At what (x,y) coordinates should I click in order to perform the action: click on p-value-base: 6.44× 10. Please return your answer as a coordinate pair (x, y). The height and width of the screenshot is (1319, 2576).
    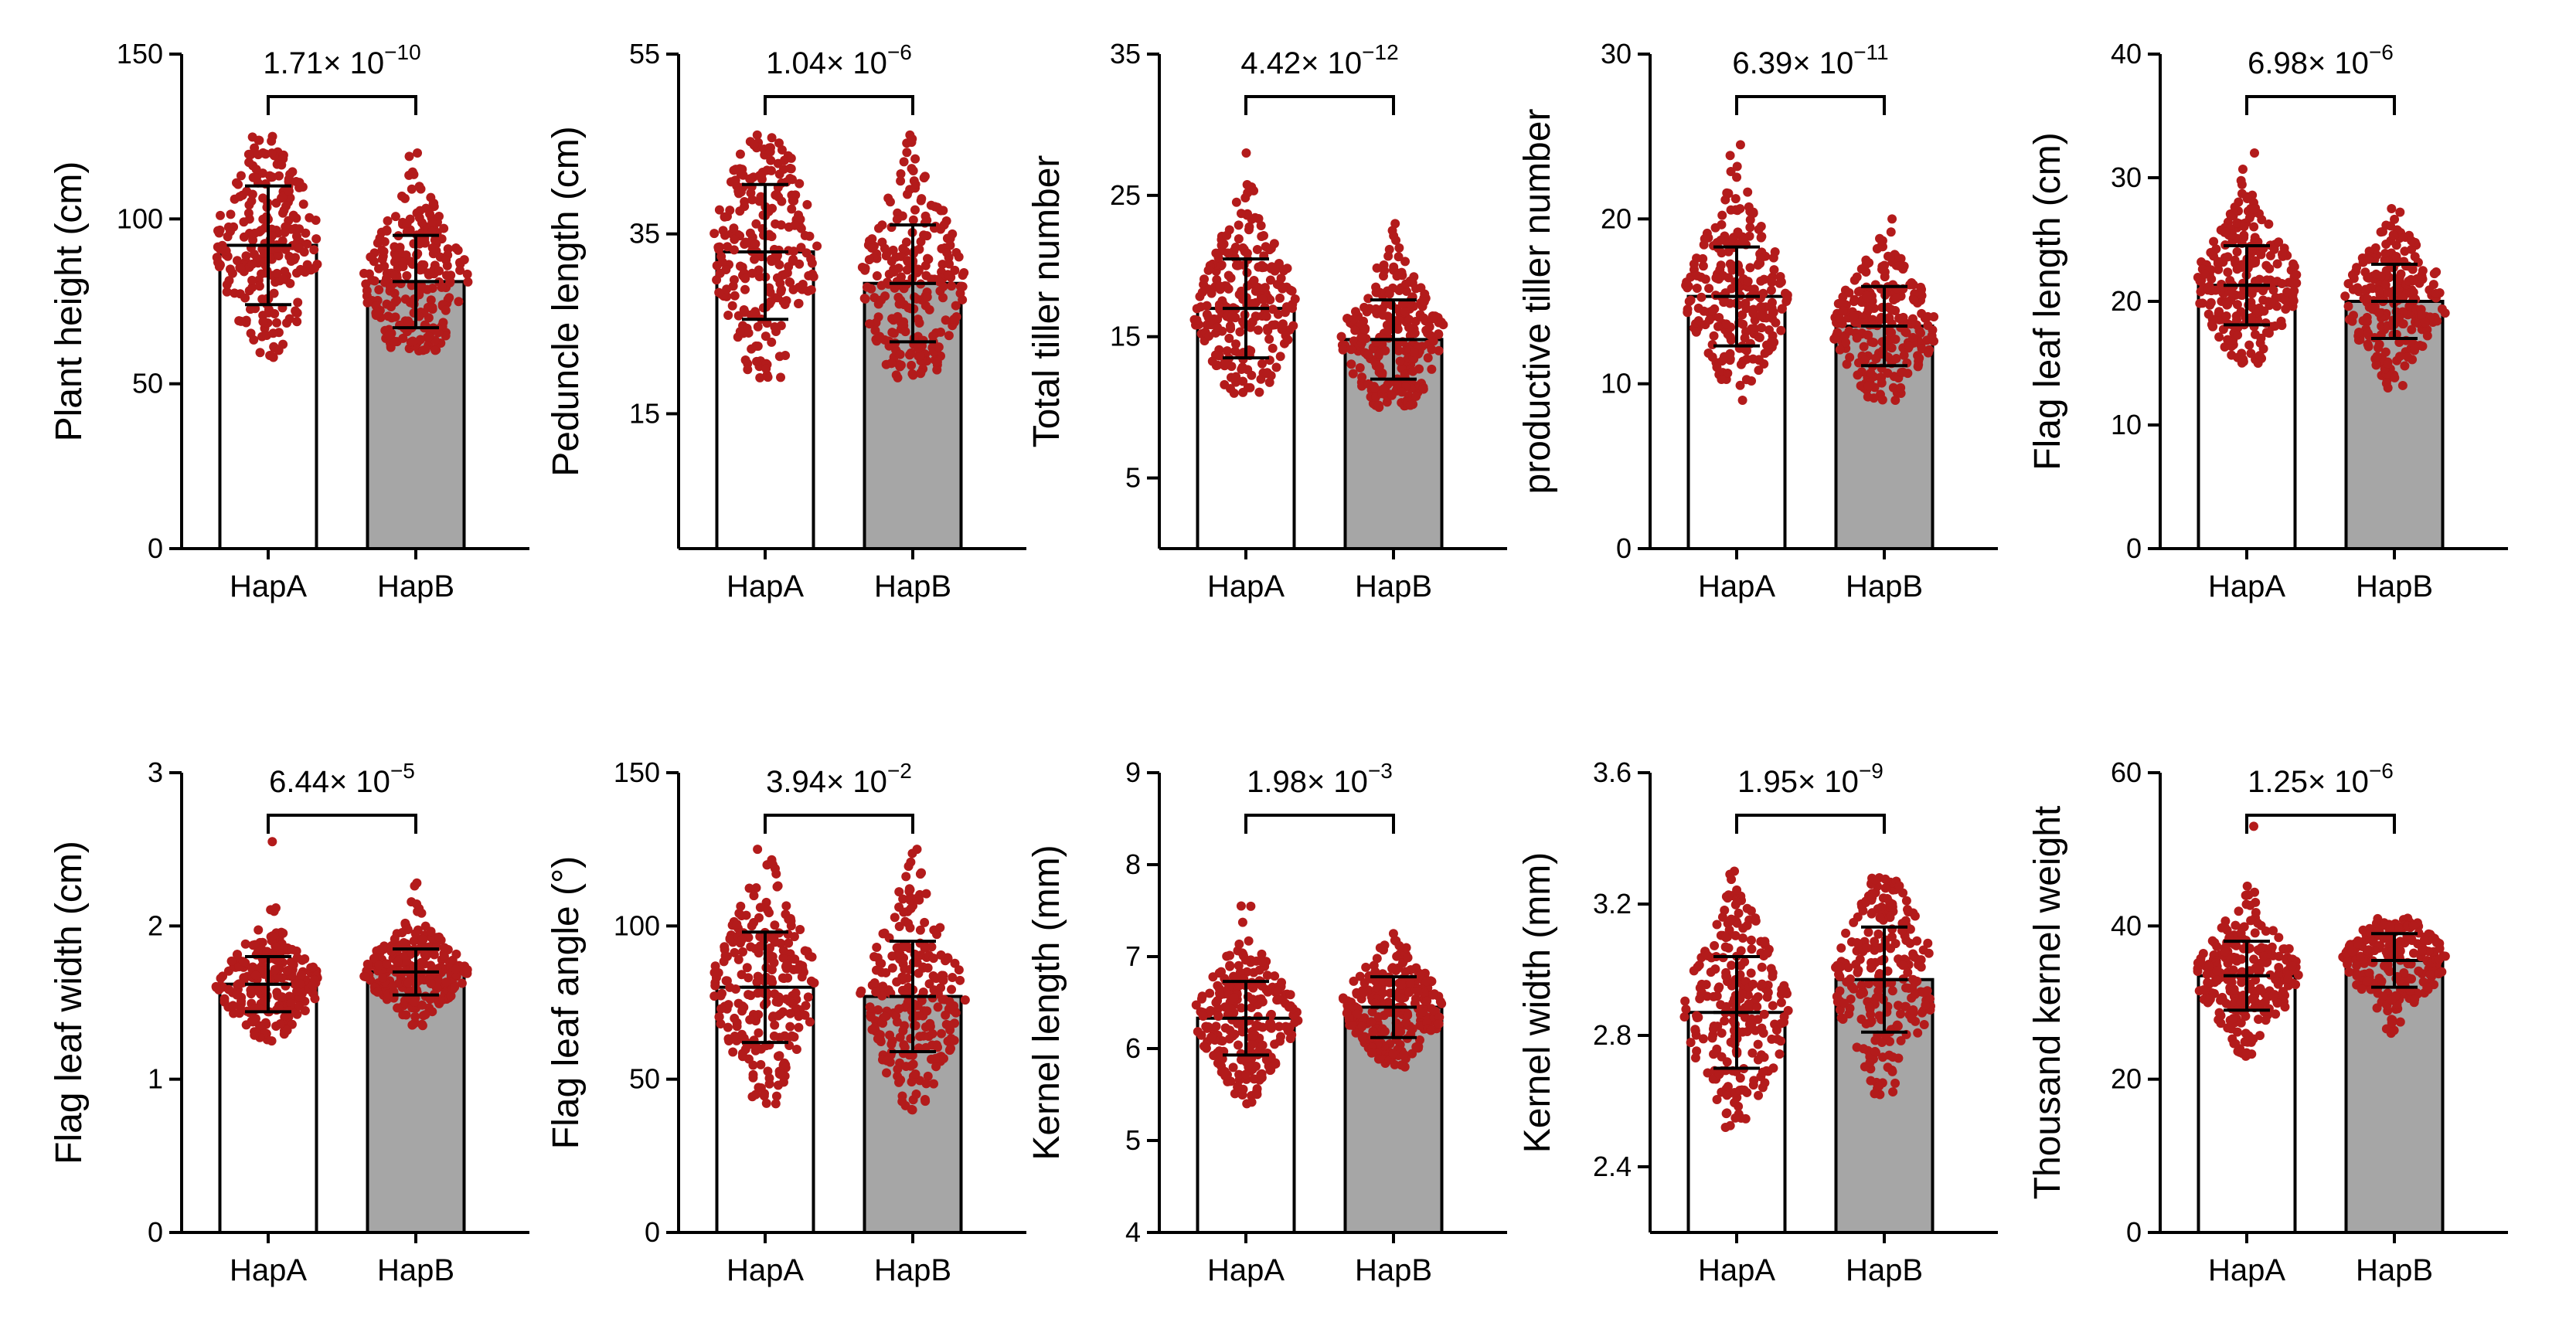
    Looking at the image, I should click on (329, 782).